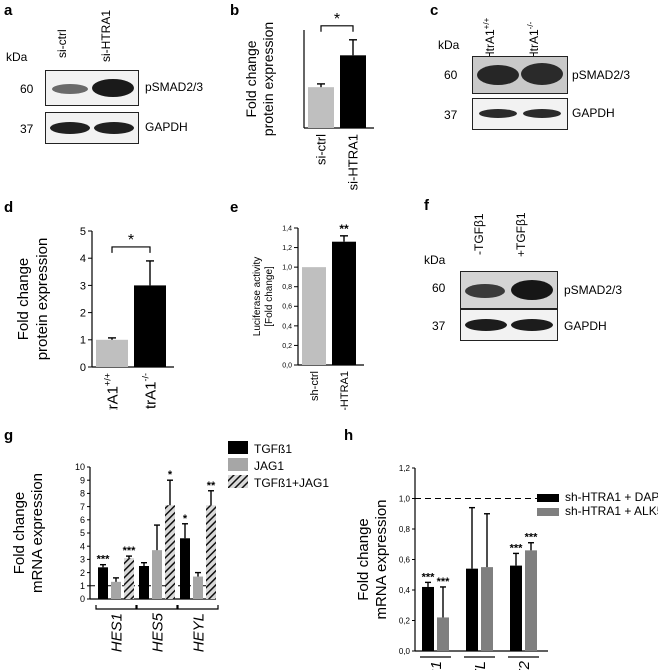  What do you see at coordinates (611, 511) in the screenshot?
I see `legend-label: sh-HTRA1 + ALK5i` at bounding box center [611, 511].